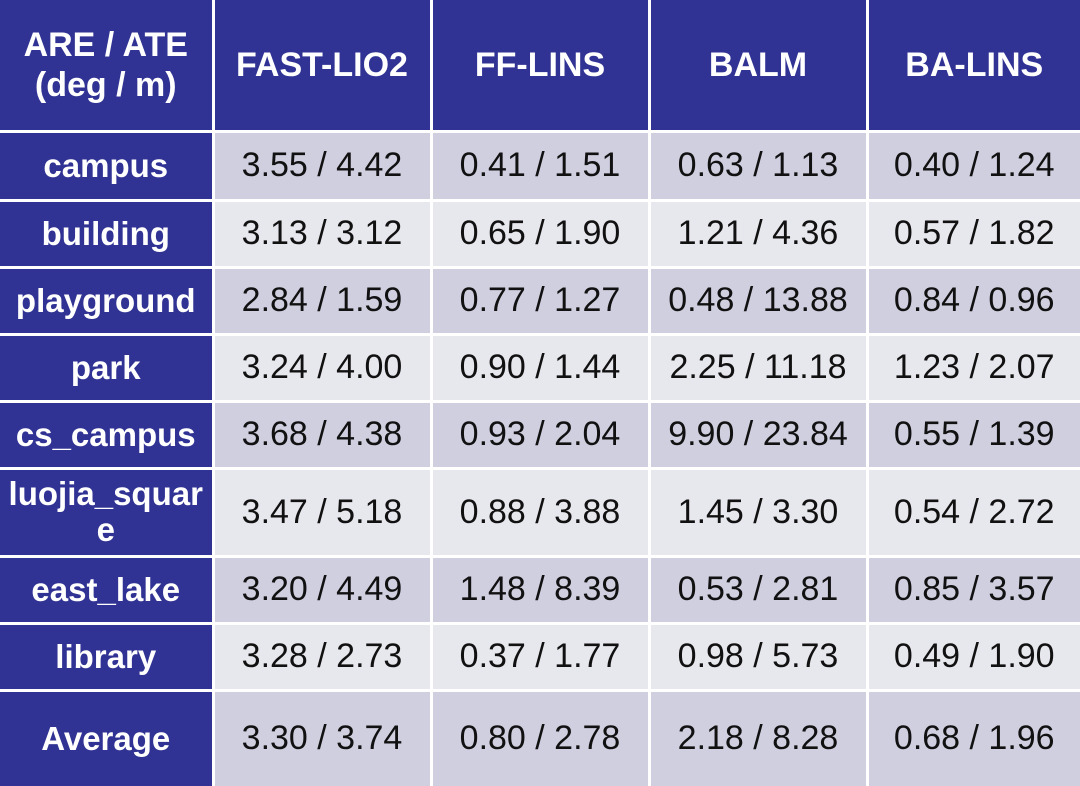 The width and height of the screenshot is (1080, 786). I want to click on value-text: 0.85 / 3.57, so click(974, 589).